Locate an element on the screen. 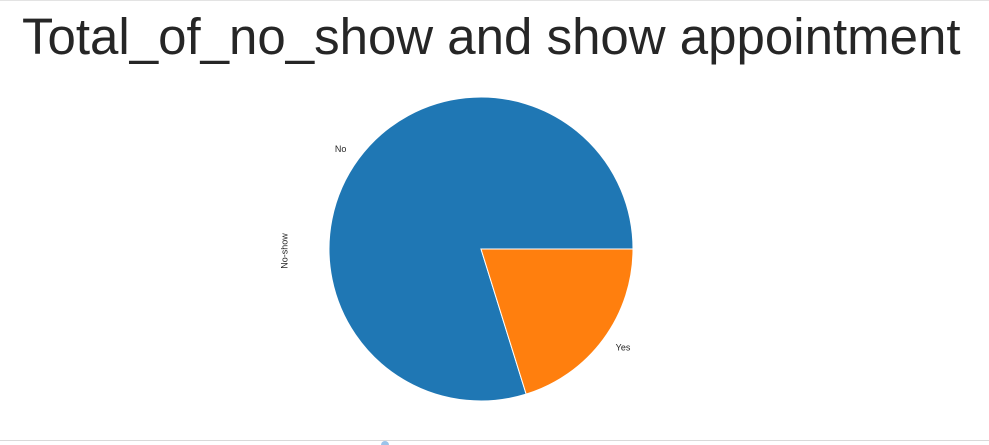 This screenshot has width=989, height=445. bottom-divider is located at coordinates (494, 440).